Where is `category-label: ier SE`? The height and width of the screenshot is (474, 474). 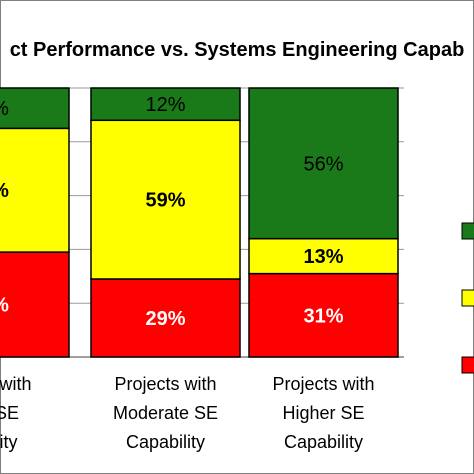 category-label: ier SE is located at coordinates (9, 413).